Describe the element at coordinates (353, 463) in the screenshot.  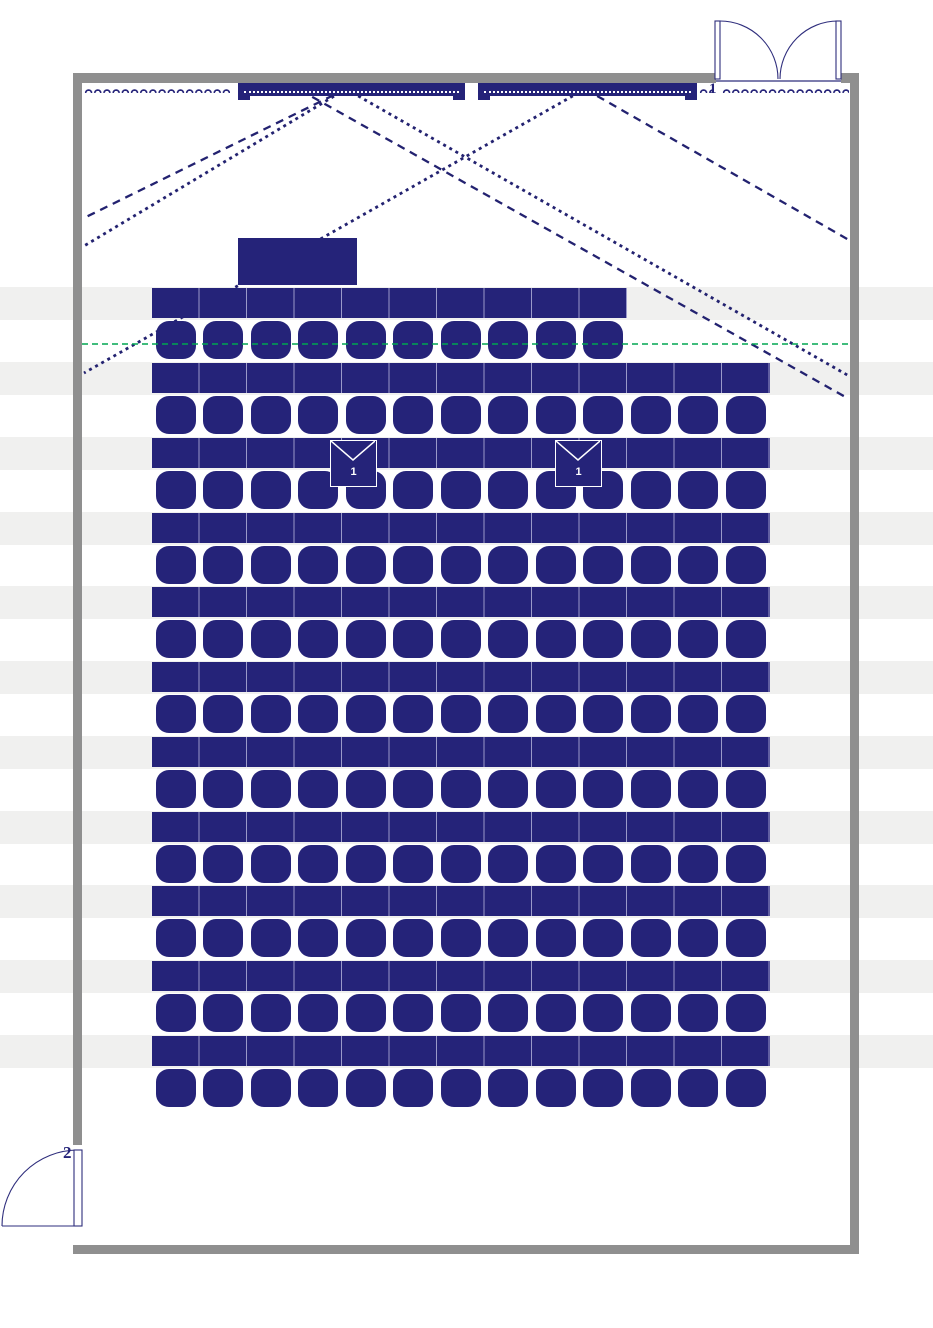
I see `numbered-marker-1: 1` at that location.